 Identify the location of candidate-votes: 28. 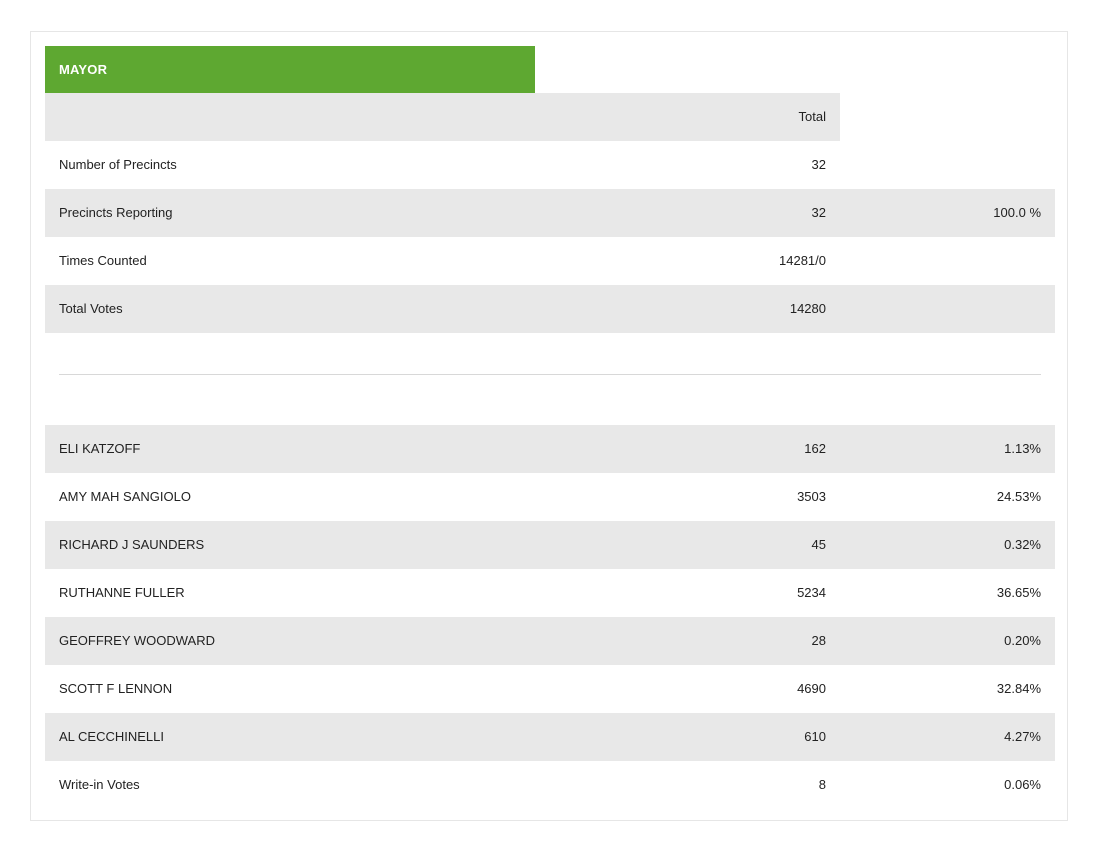
(818, 640).